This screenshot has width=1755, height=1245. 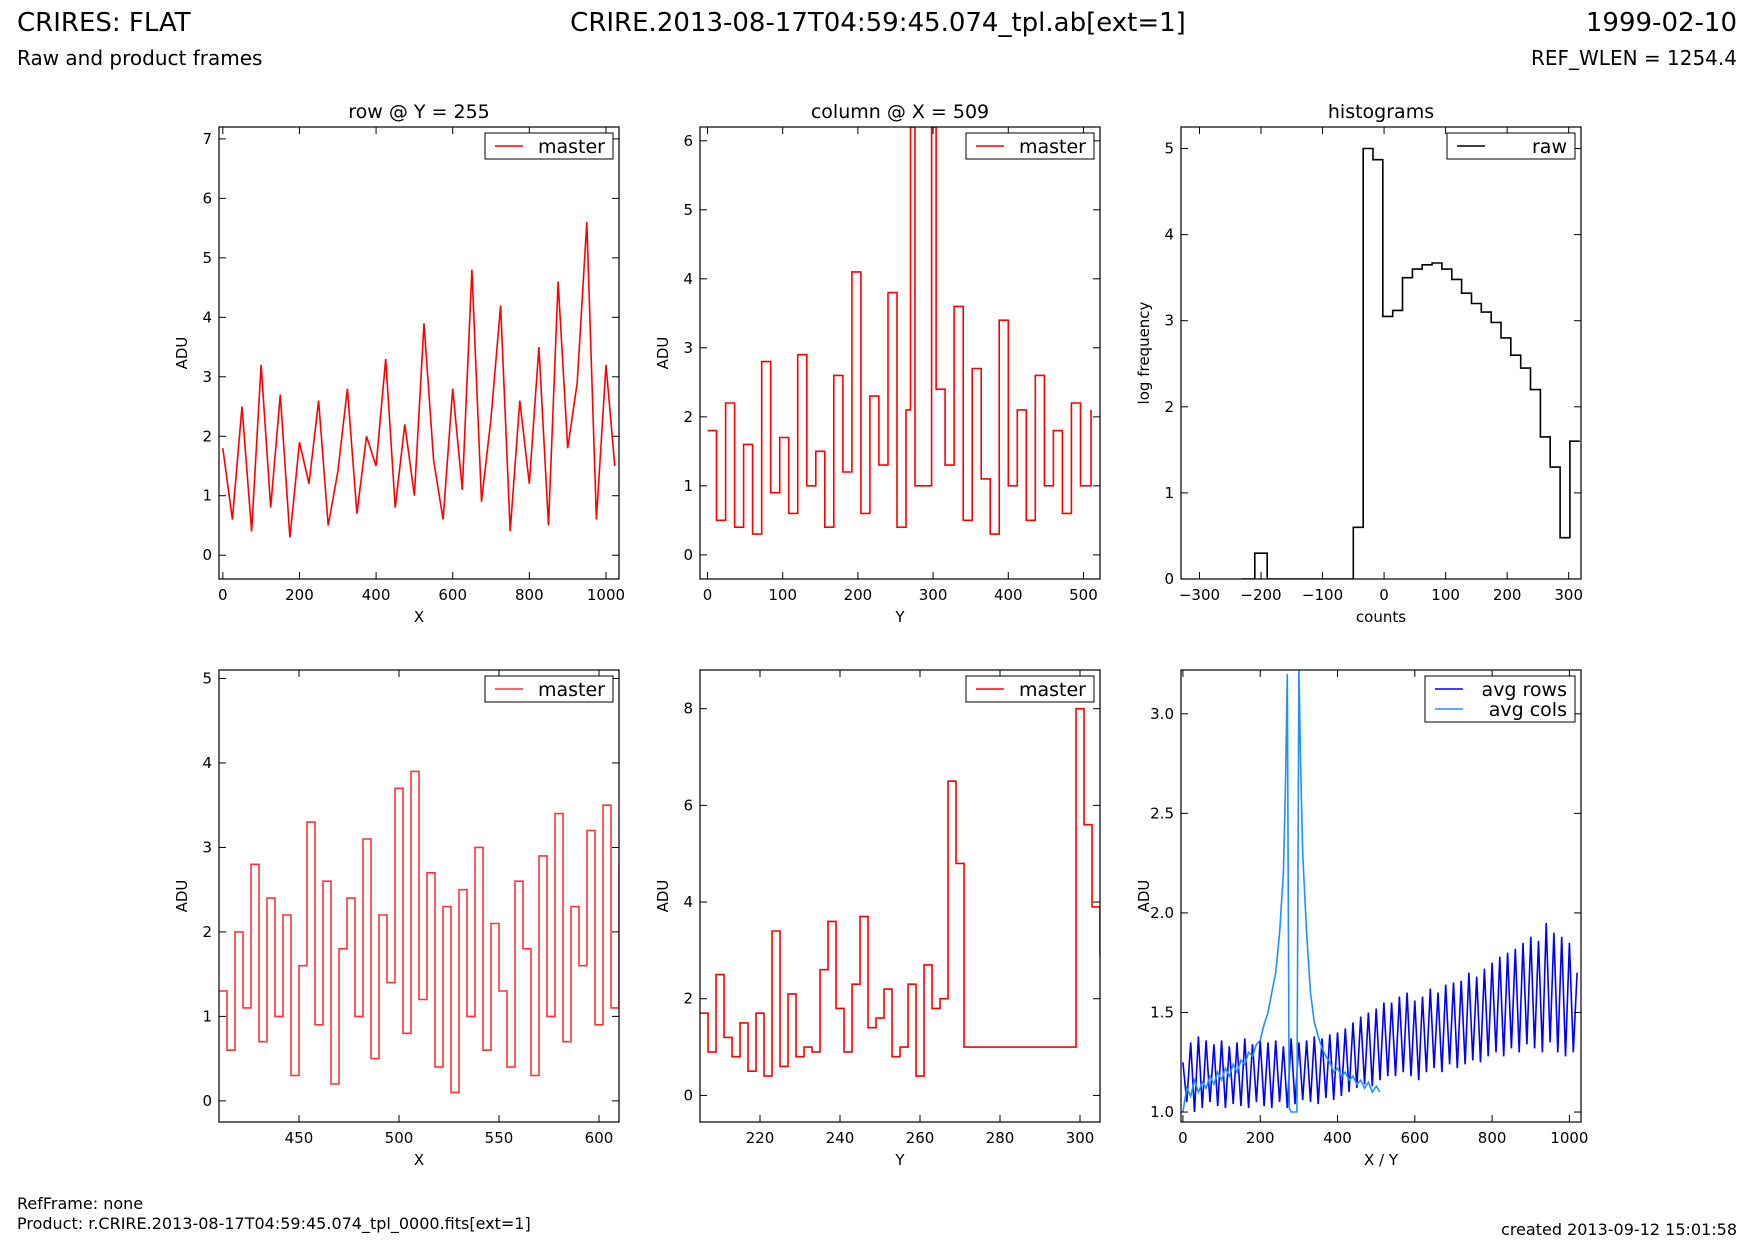 I want to click on y-tick-label: 3.0, so click(x=1162, y=714).